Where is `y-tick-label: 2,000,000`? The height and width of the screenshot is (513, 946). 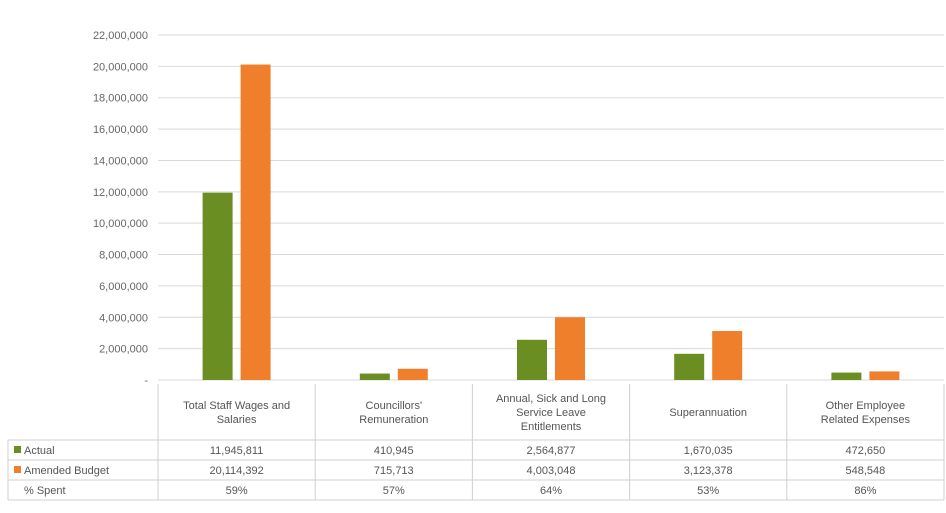
y-tick-label: 2,000,000 is located at coordinates (123, 350).